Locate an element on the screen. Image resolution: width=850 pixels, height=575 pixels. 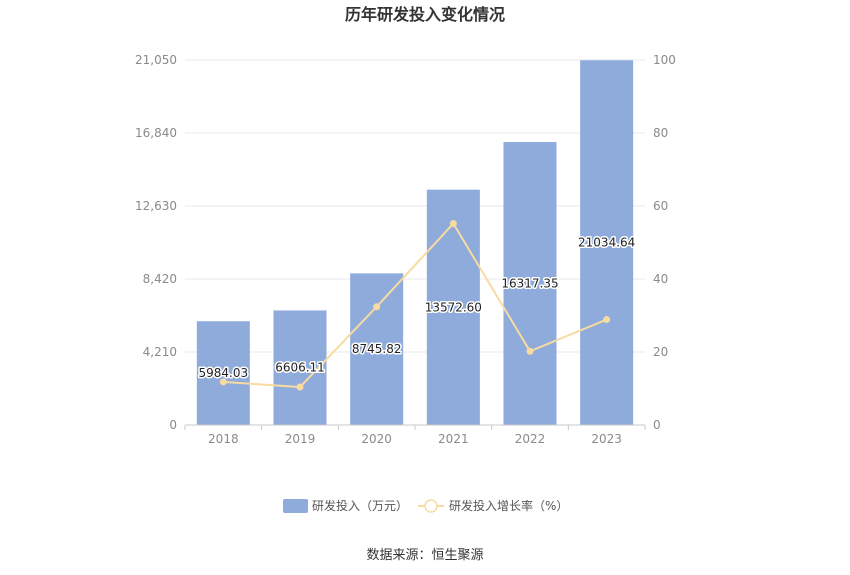
y-right-tick-label: 0 is located at coordinates (657, 425).